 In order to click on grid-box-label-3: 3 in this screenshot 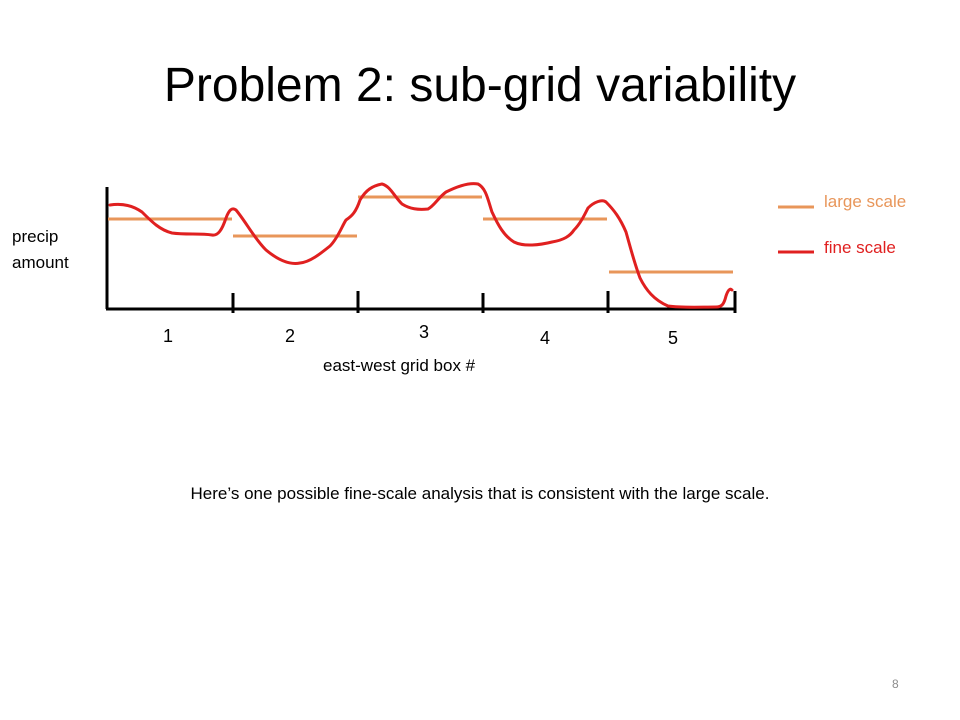, I will do `click(424, 332)`.